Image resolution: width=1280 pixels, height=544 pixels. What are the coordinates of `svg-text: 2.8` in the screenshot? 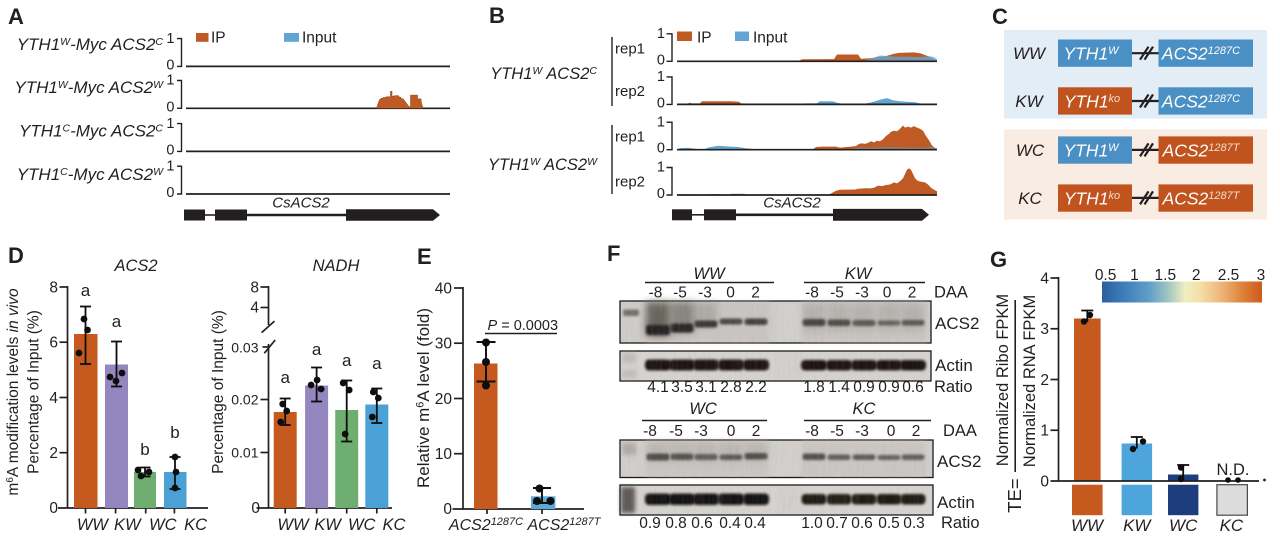 It's located at (731, 387).